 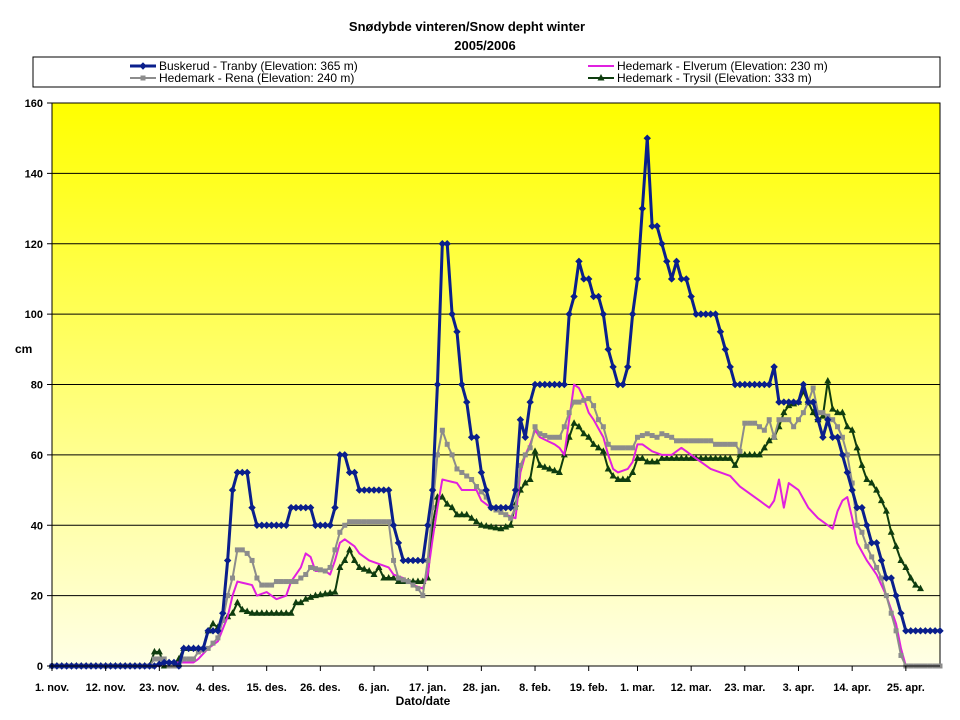 I want to click on x-tick-label: 28. jan., so click(x=481, y=688).